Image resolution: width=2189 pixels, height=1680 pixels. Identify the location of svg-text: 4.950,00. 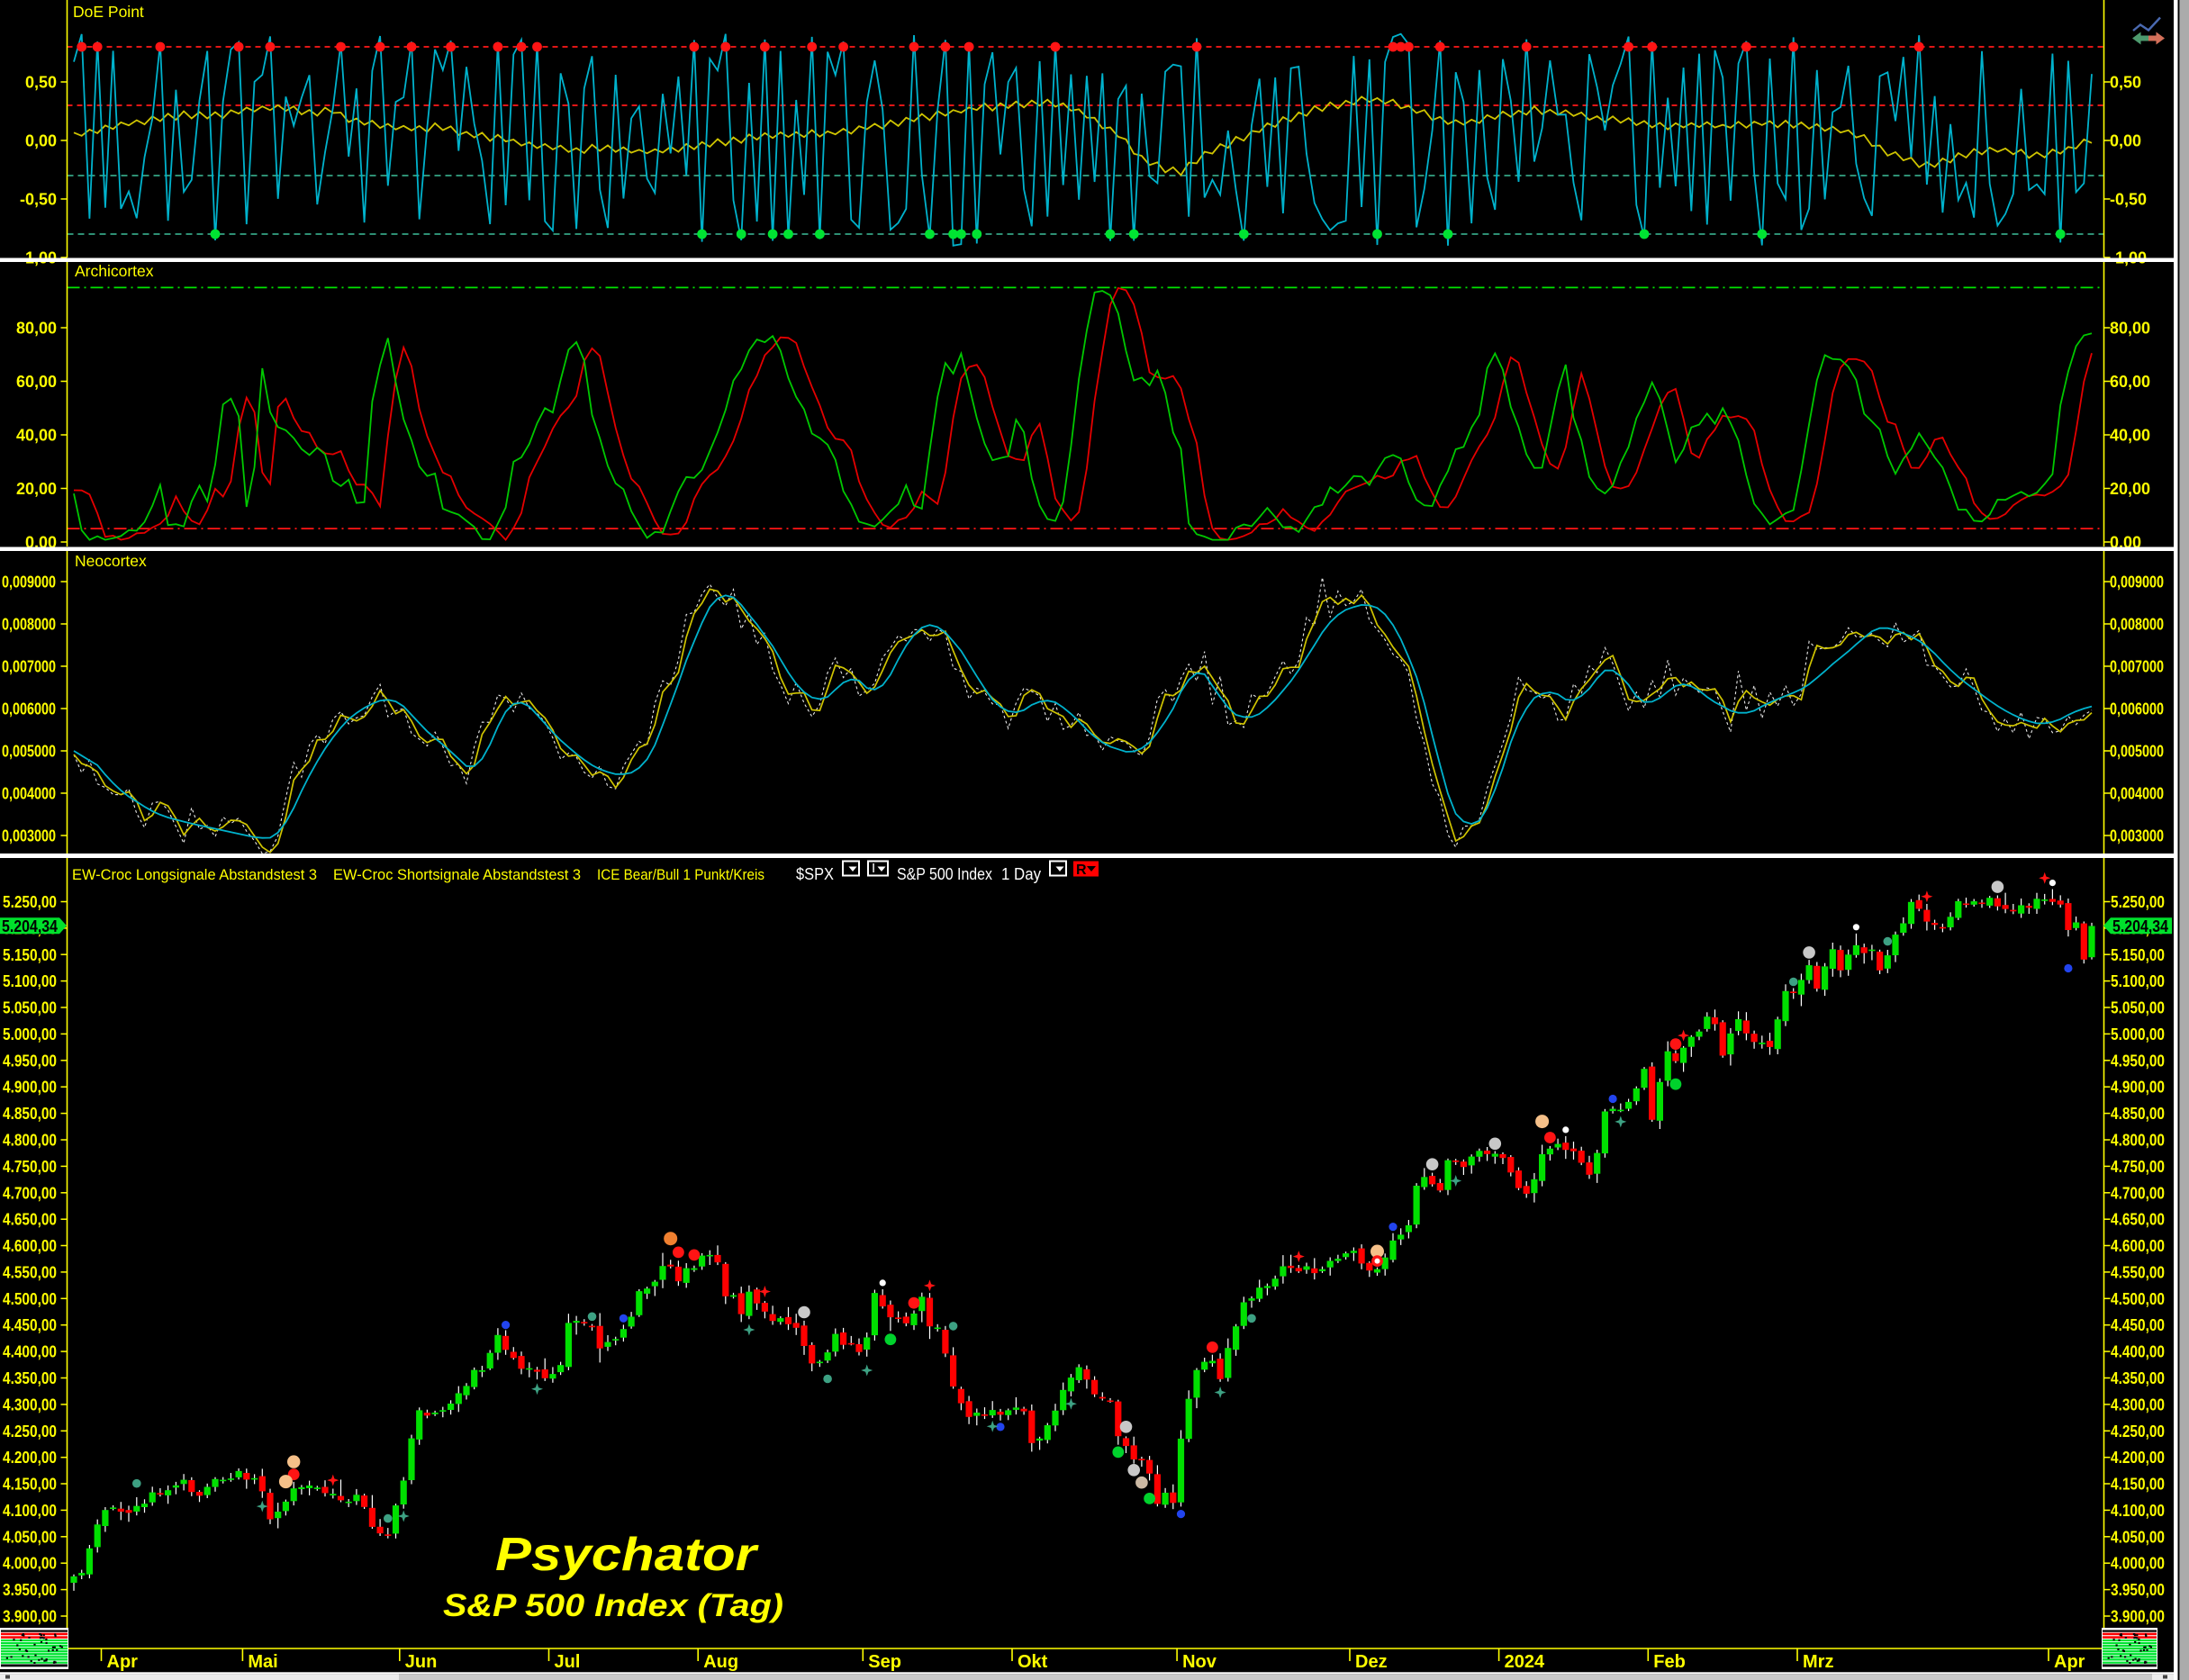
(30, 1061).